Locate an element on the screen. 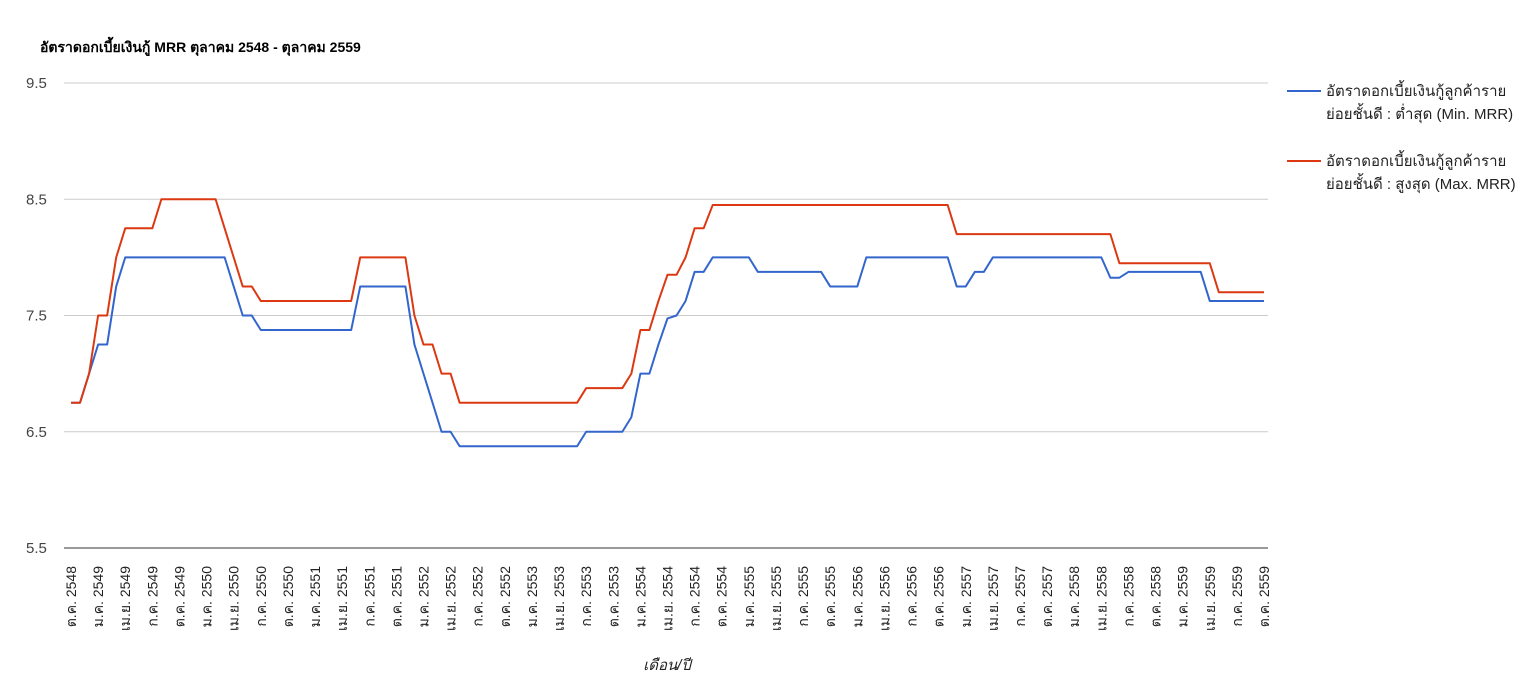 Image resolution: width=1524 pixels, height=688 pixels. x-tick-label: ต.ค. 2555 is located at coordinates (830, 596).